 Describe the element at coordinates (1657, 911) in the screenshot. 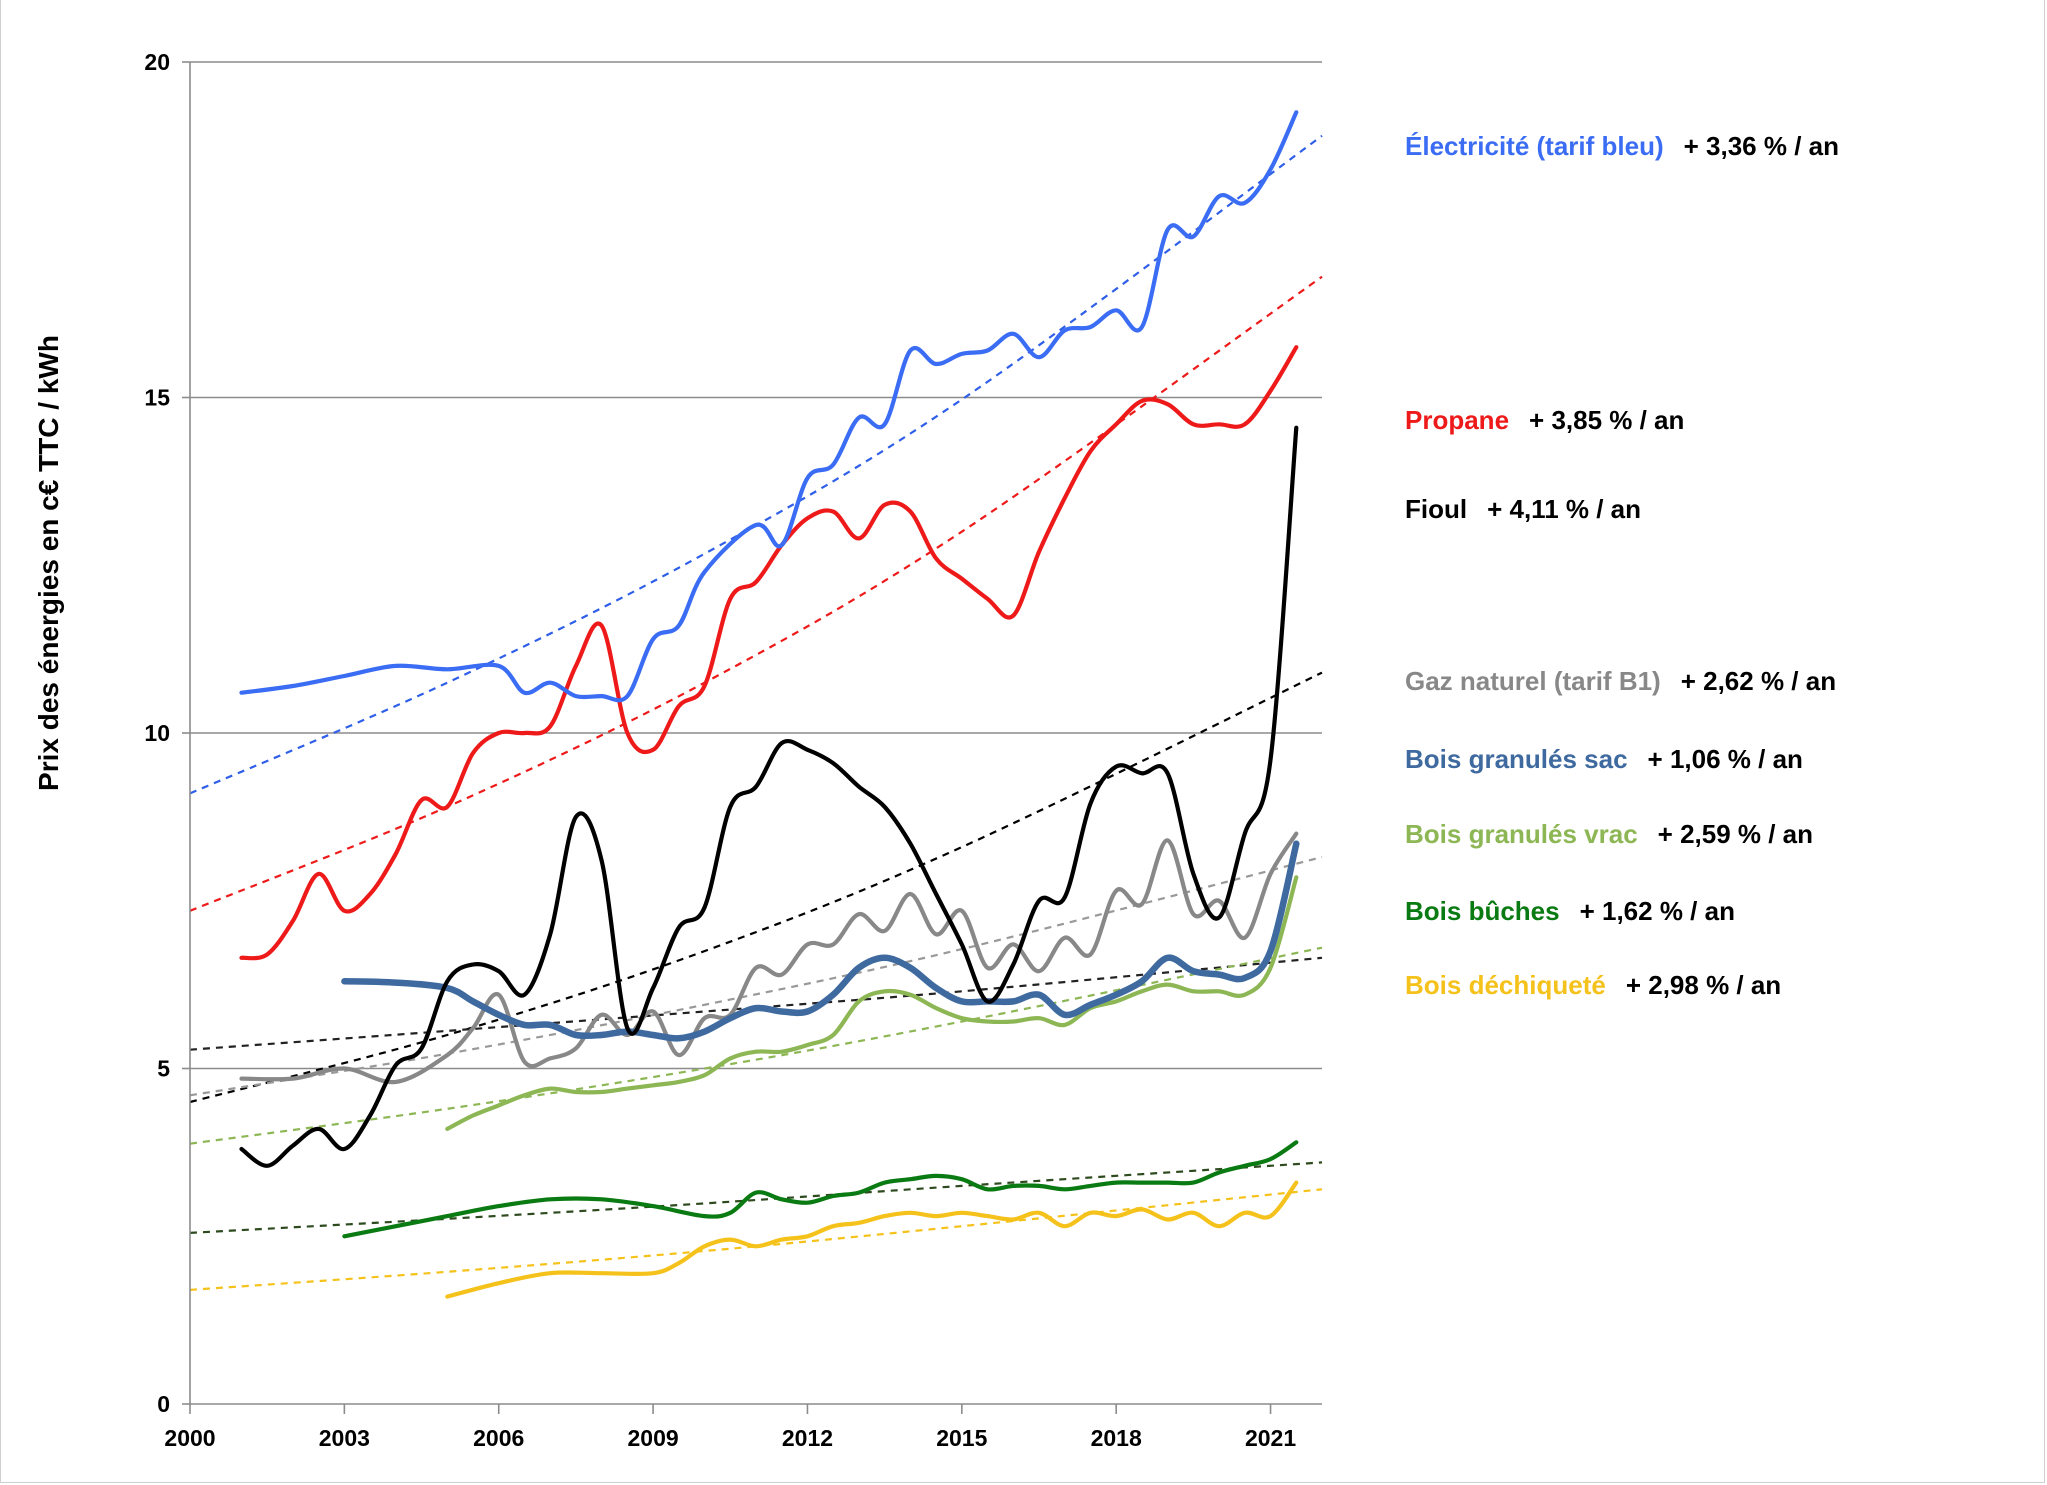

I see `legend-rate: + 1,62 % / an` at that location.